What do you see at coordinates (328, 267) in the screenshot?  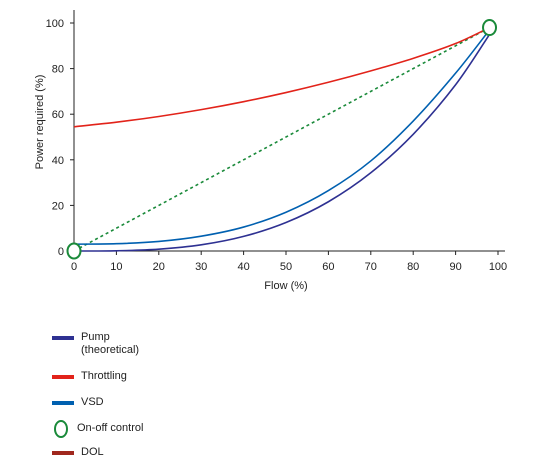 I see `x-tick-label: 60` at bounding box center [328, 267].